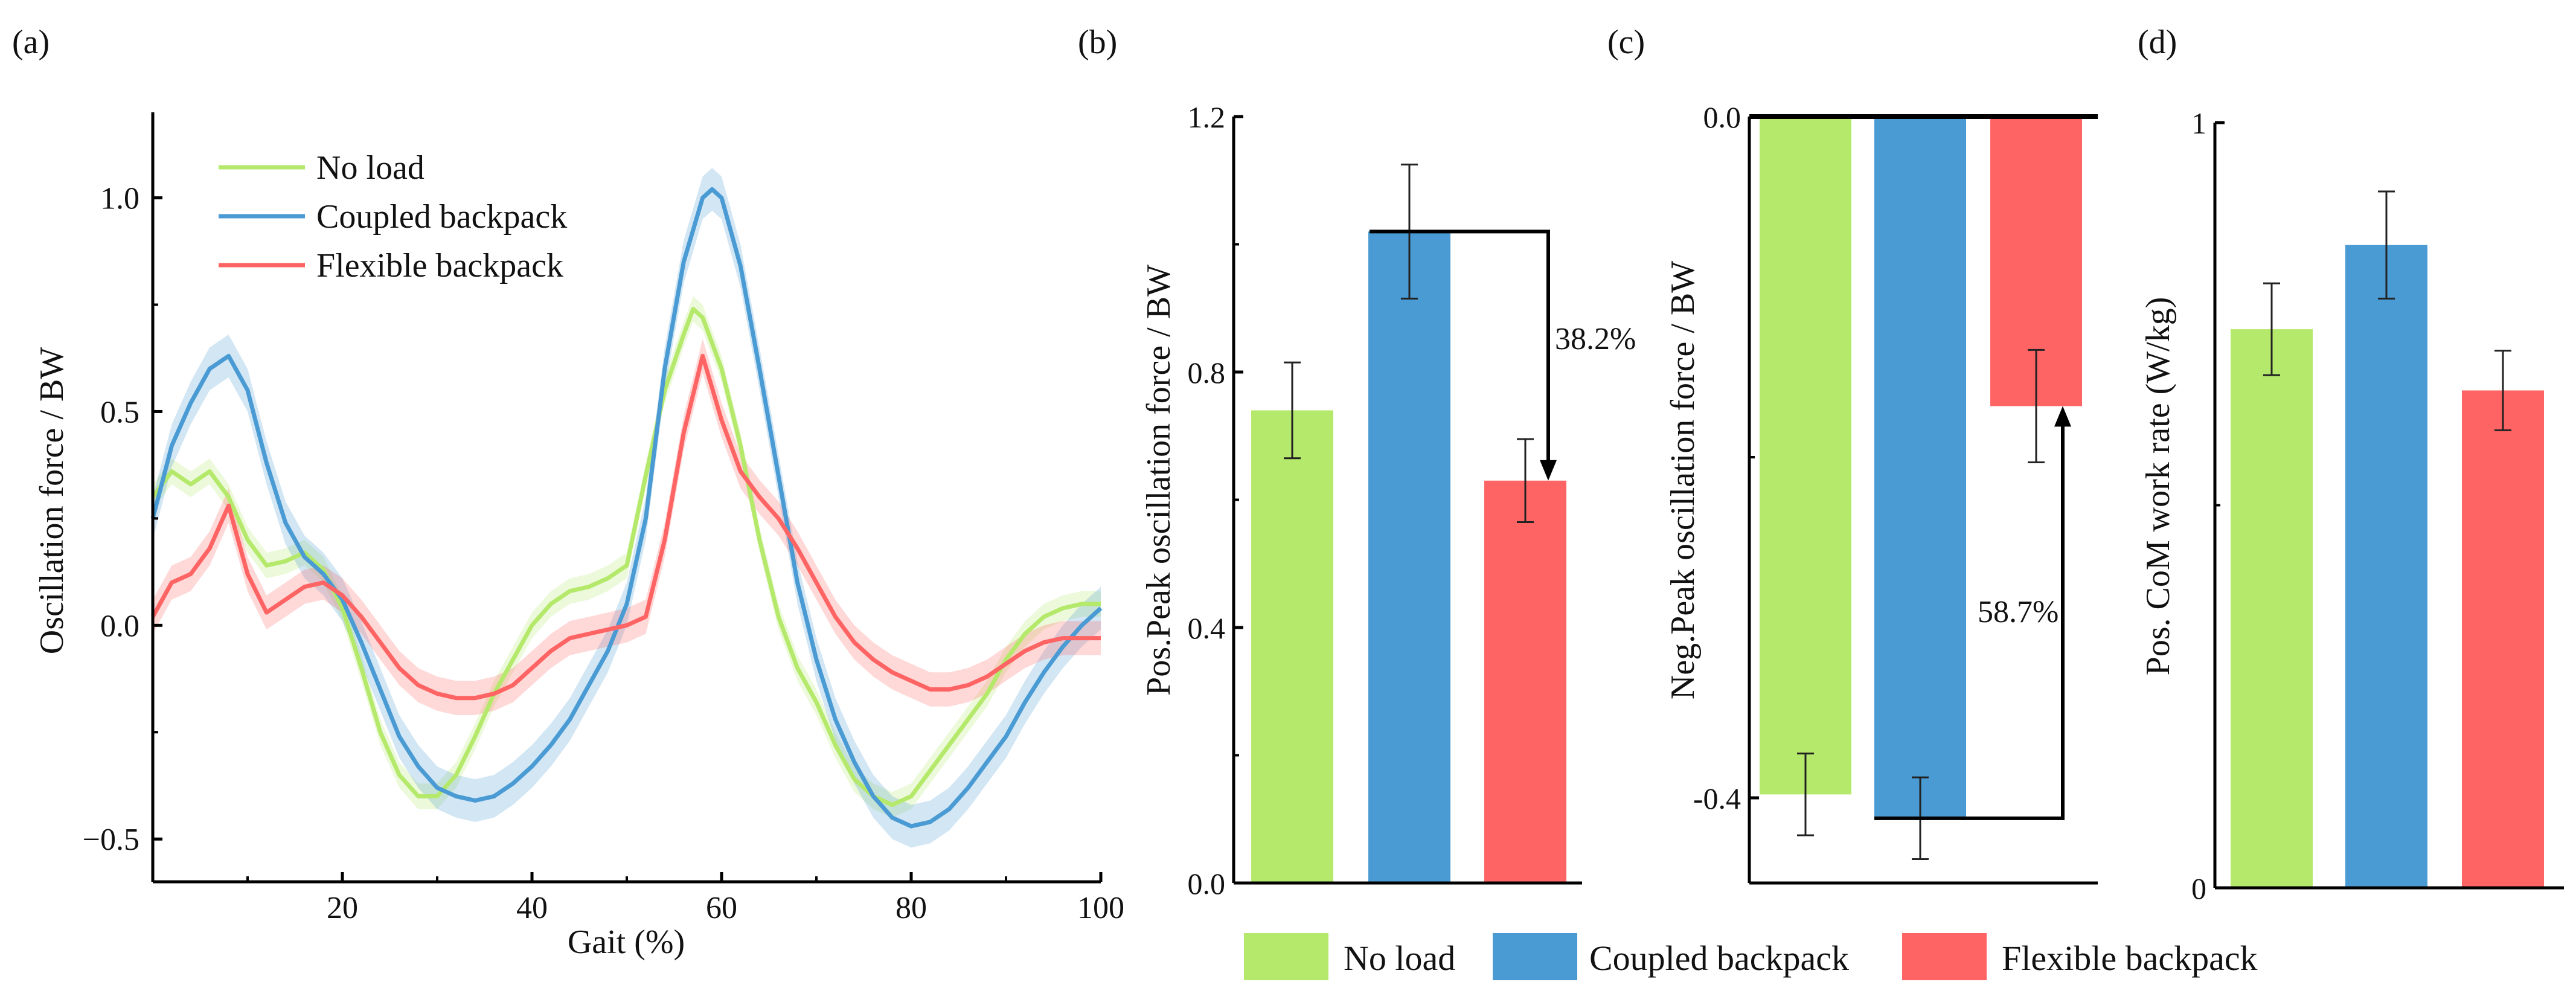 This screenshot has width=2576, height=1005. I want to click on series-band-flexible-backpack, so click(627, 527).